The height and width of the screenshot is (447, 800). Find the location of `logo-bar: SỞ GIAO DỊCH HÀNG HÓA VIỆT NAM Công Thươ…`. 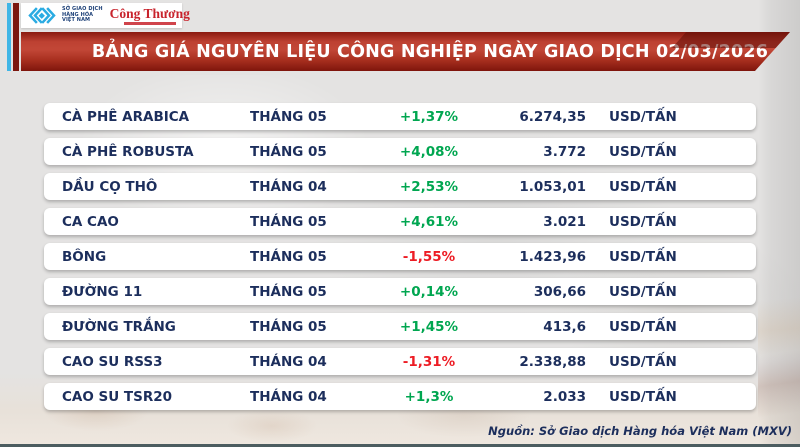

logo-bar: SỞ GIAO DỊCH HÀNG HÓA VIỆT NAM Công Thươ… is located at coordinates (105, 15).